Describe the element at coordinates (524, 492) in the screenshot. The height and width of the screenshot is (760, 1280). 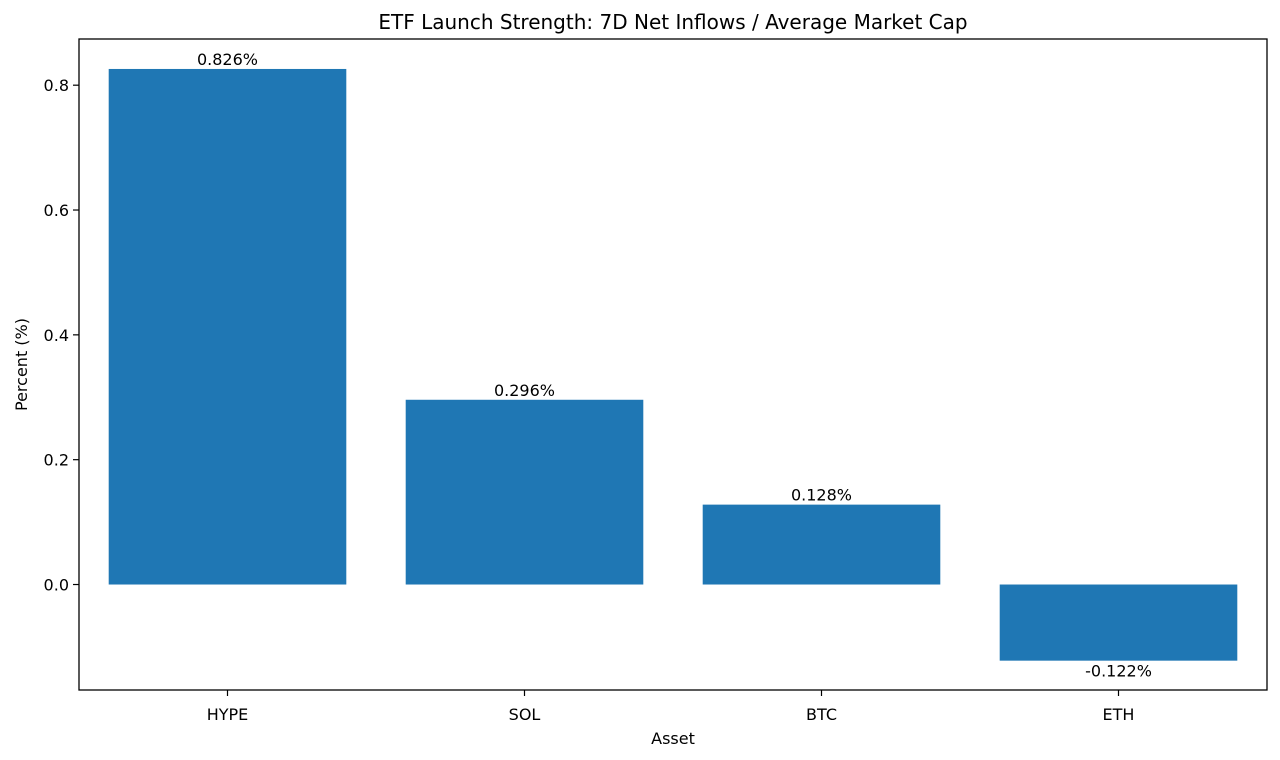
I see `bar-sol` at that location.